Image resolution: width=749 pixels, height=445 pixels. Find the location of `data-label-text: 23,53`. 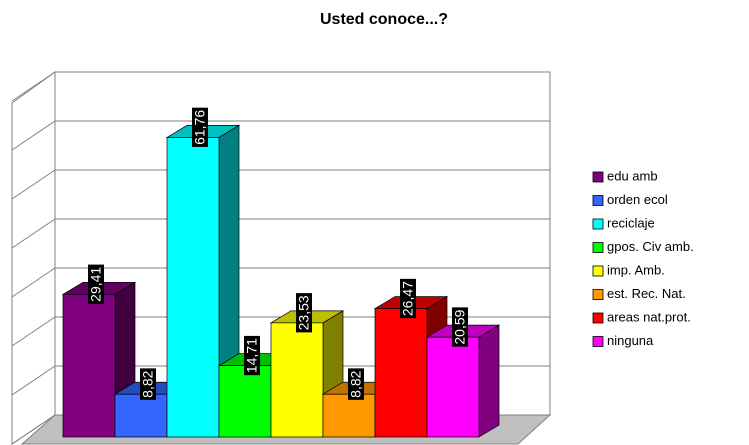

data-label-text: 23,53 is located at coordinates (304, 312).